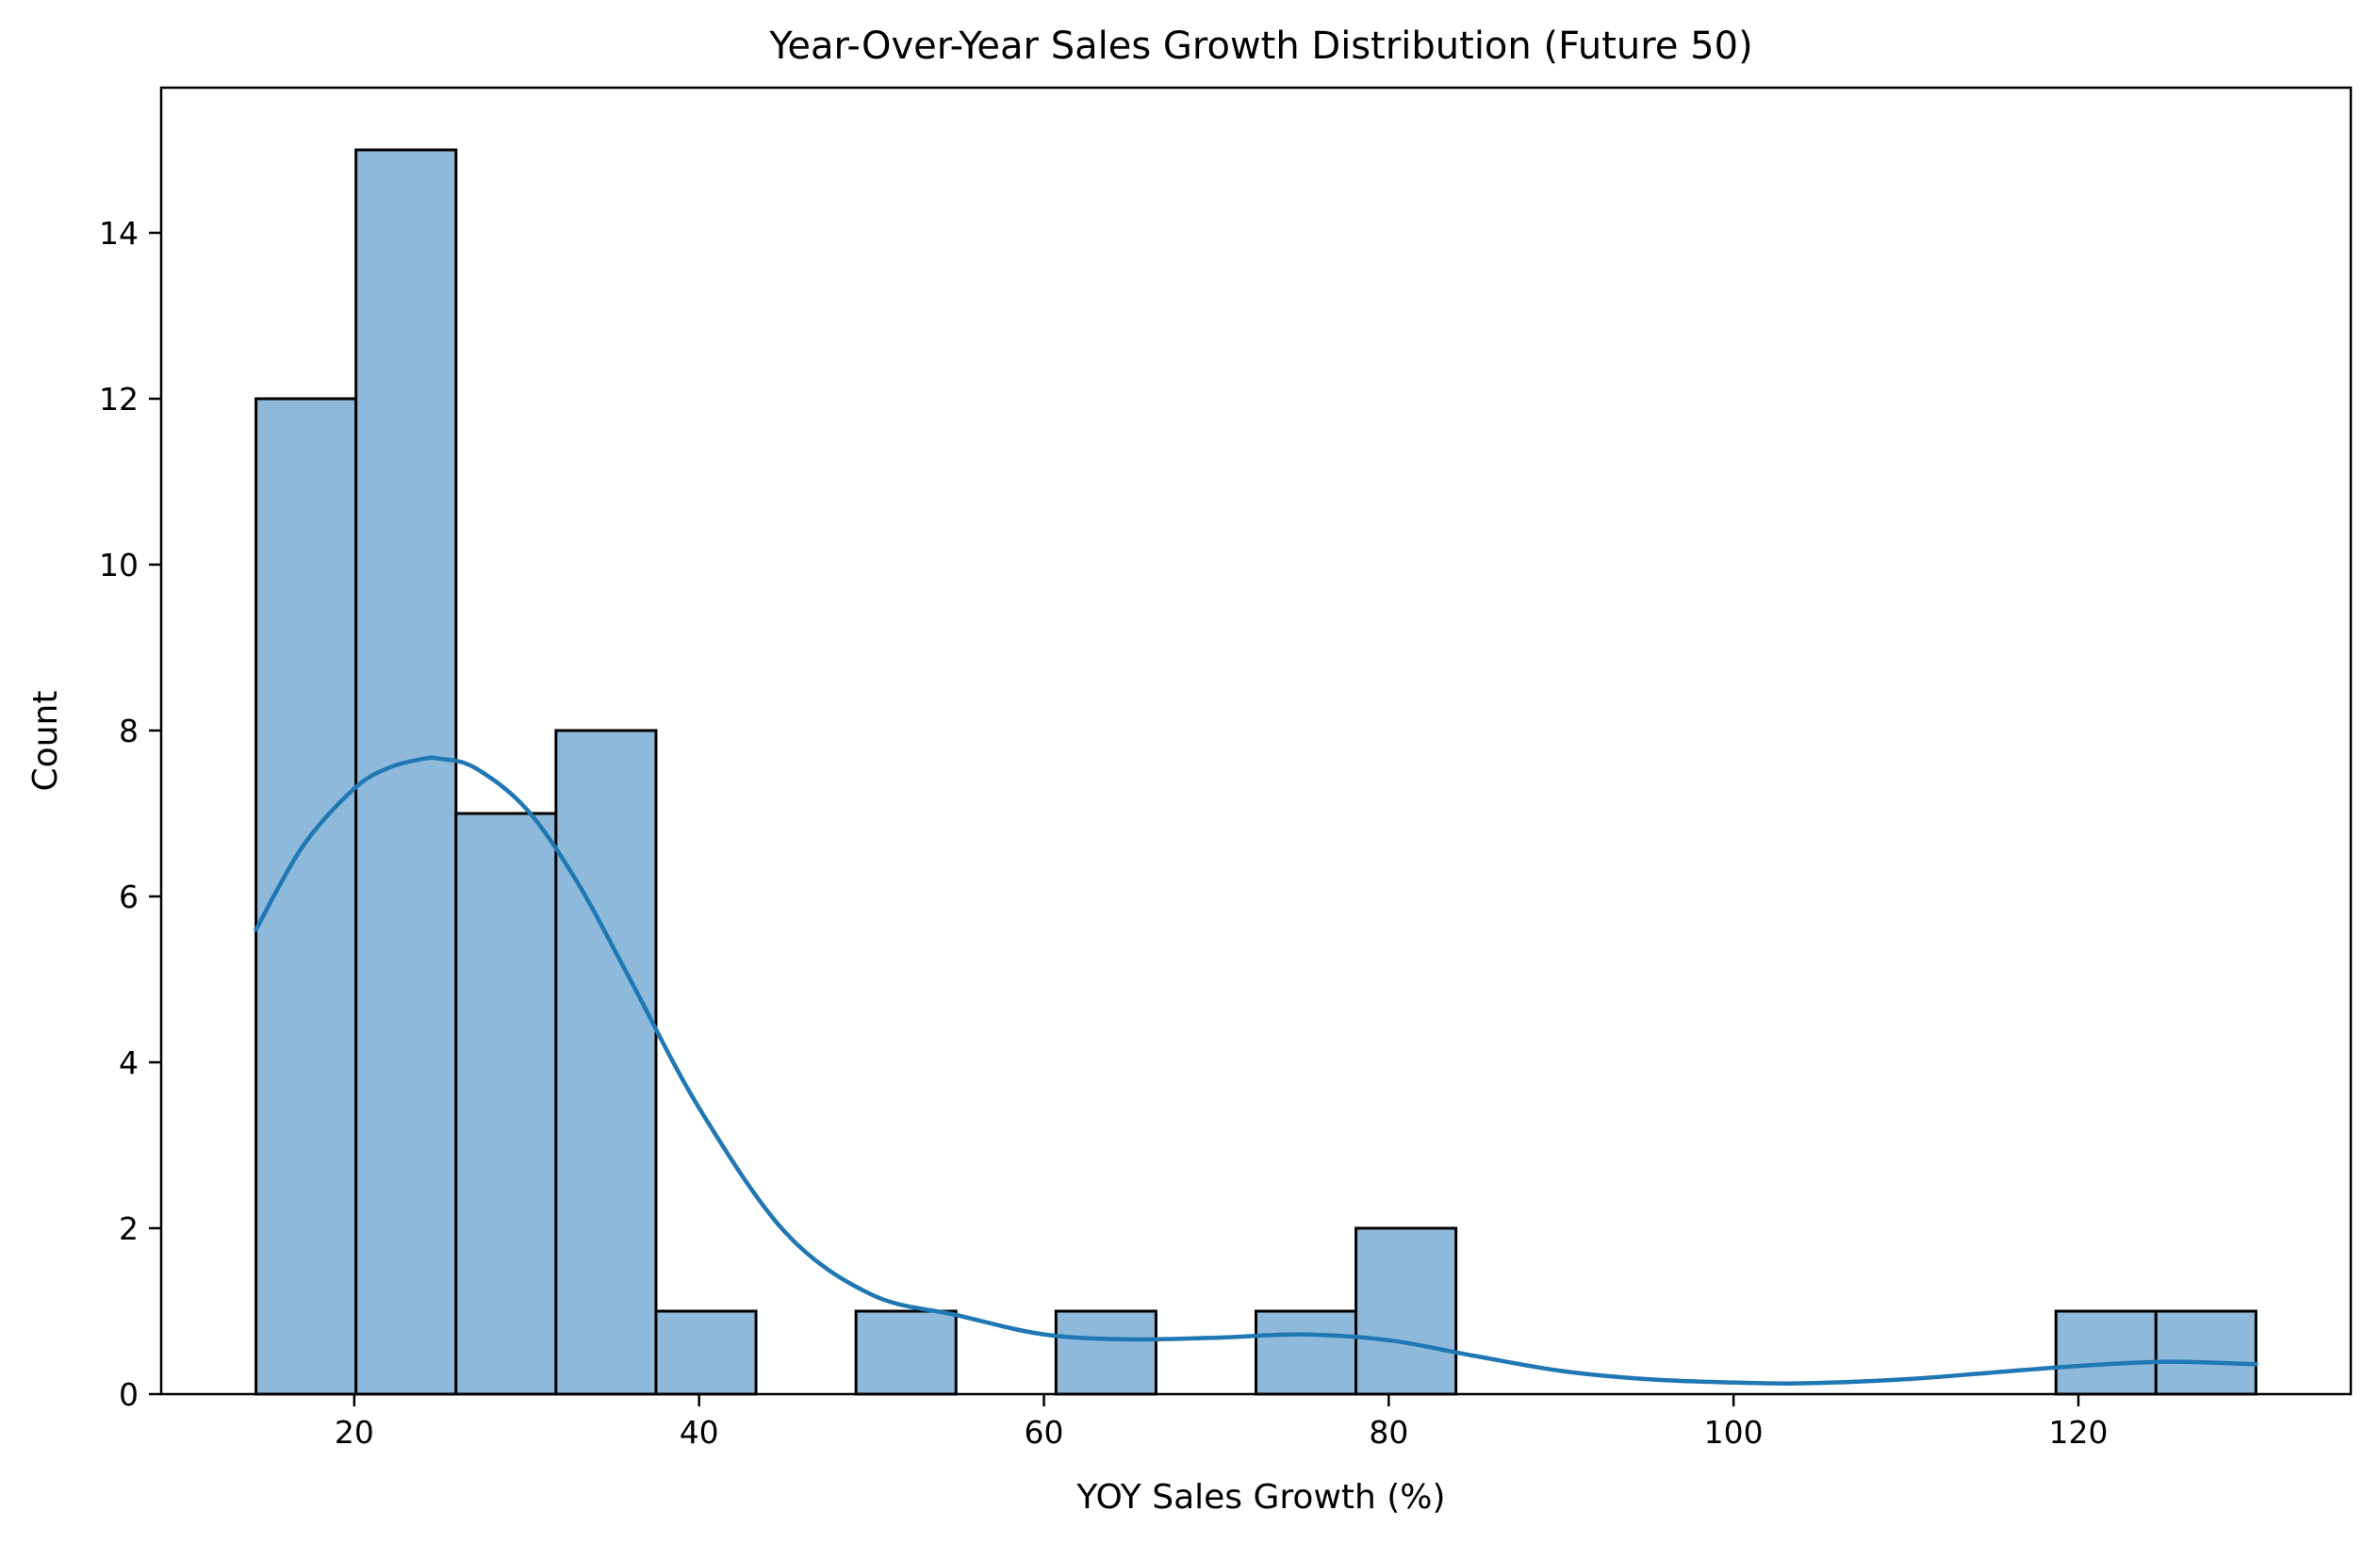 The height and width of the screenshot is (1544, 2380). Describe the element at coordinates (129, 731) in the screenshot. I see `y-tick-label: 8` at that location.